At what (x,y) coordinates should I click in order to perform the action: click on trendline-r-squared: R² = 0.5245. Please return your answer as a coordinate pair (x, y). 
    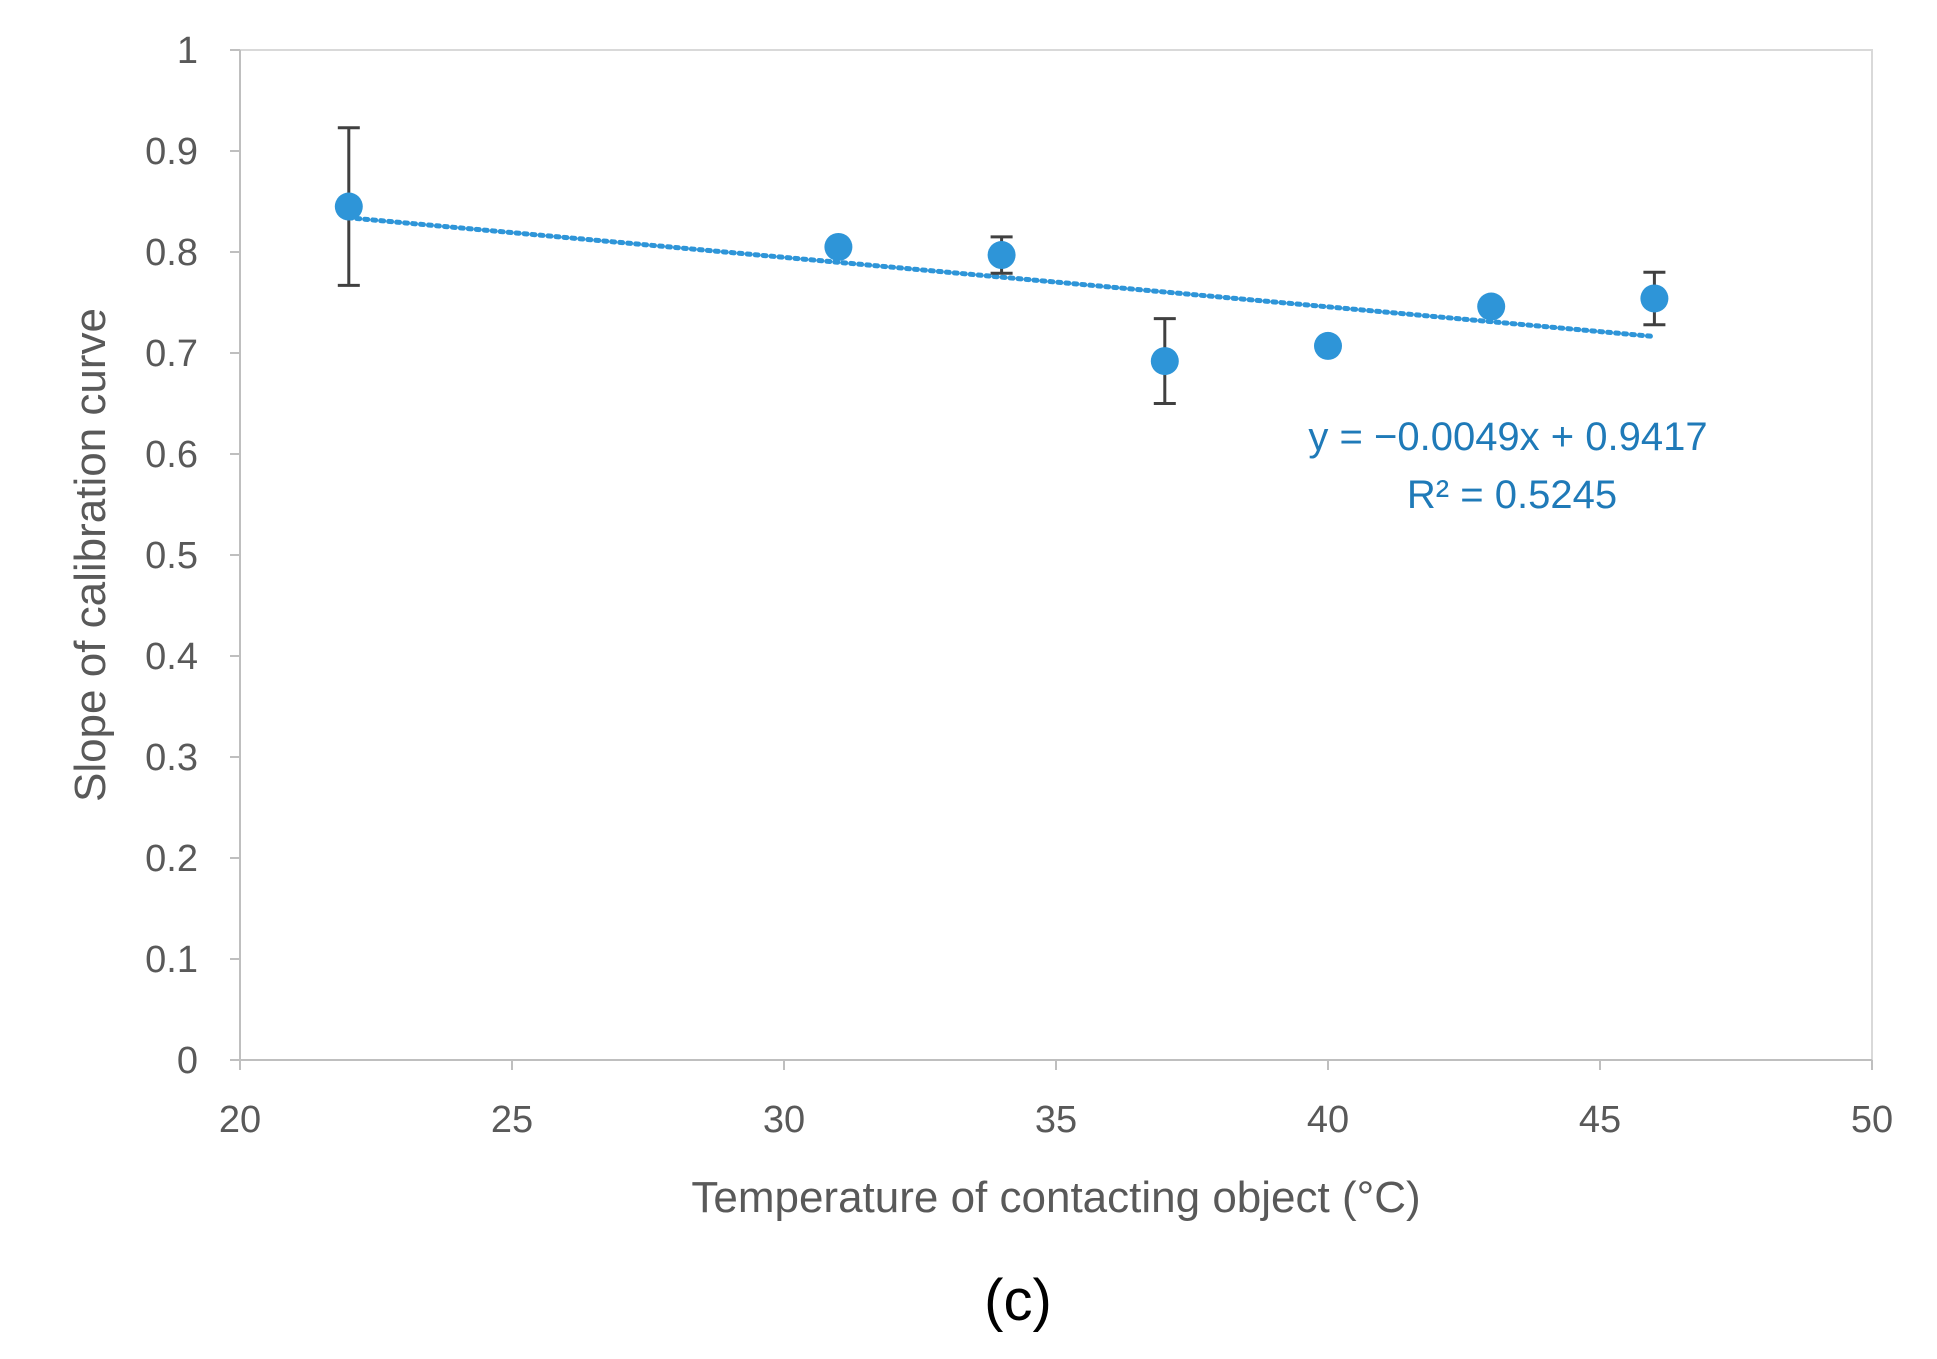
    Looking at the image, I should click on (1512, 495).